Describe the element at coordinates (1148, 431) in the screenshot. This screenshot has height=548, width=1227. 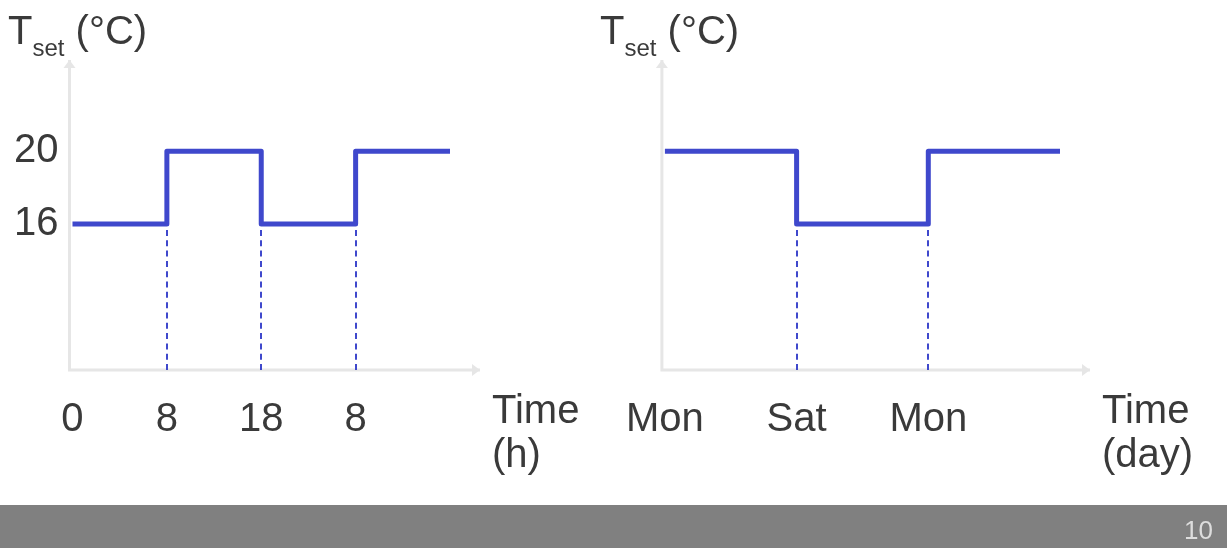
I see `x-axis-title: Time (day)` at that location.